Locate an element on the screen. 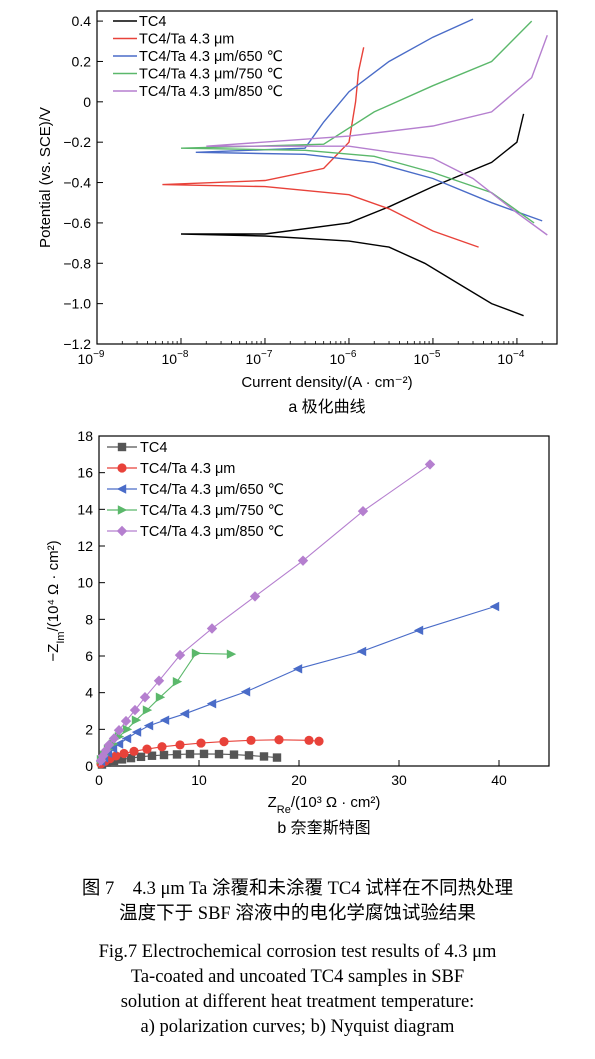 This screenshot has height=1059, width=595. y-tick-label: 4 is located at coordinates (89, 693).